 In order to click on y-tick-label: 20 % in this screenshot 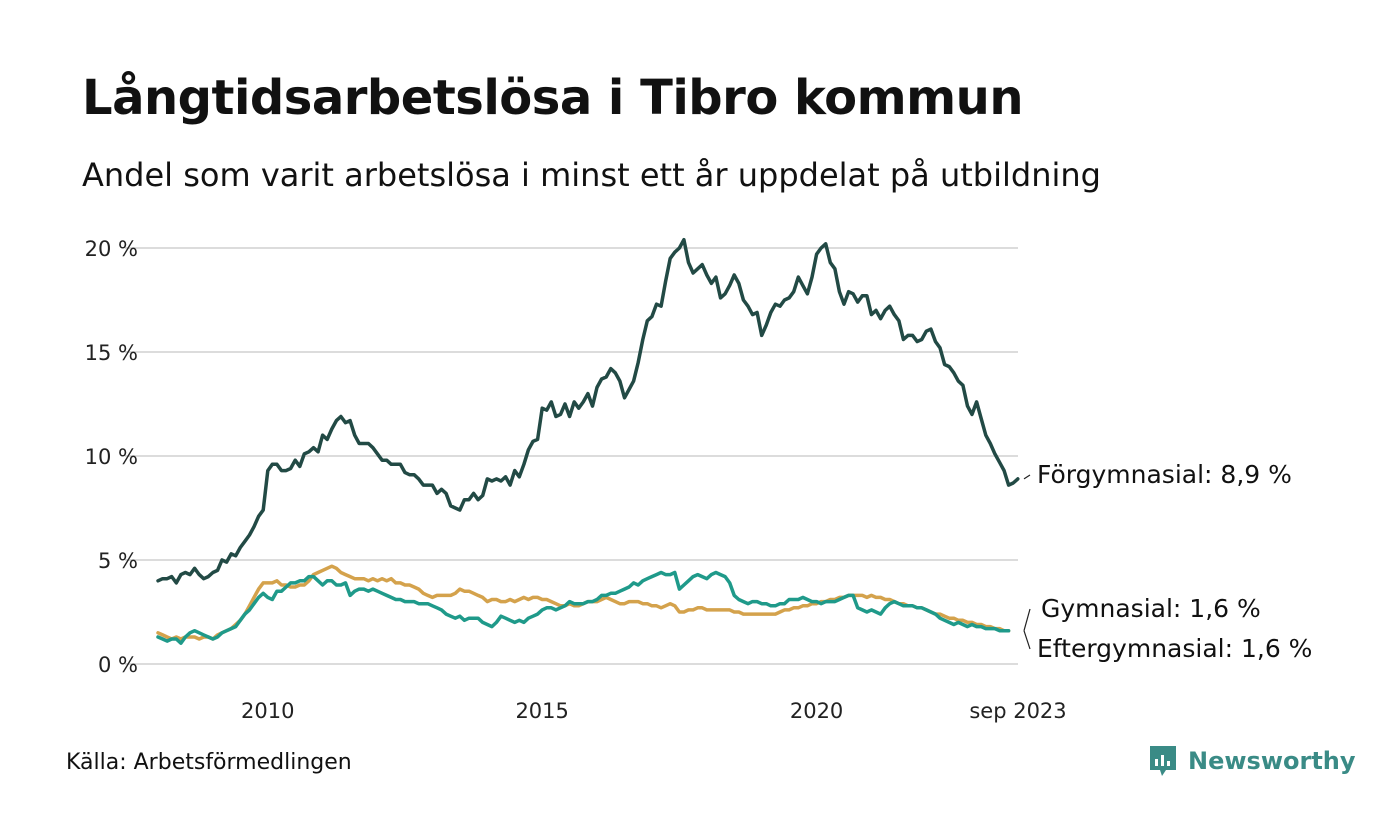, I will do `click(111, 249)`.